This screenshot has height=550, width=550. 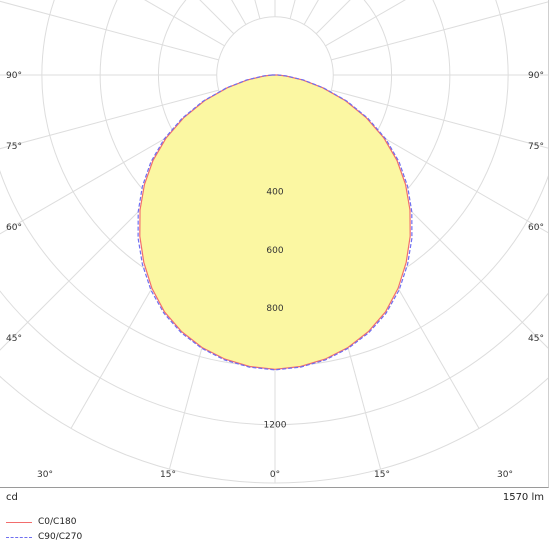 I want to click on legend-swatch-dashed, so click(x=19, y=537).